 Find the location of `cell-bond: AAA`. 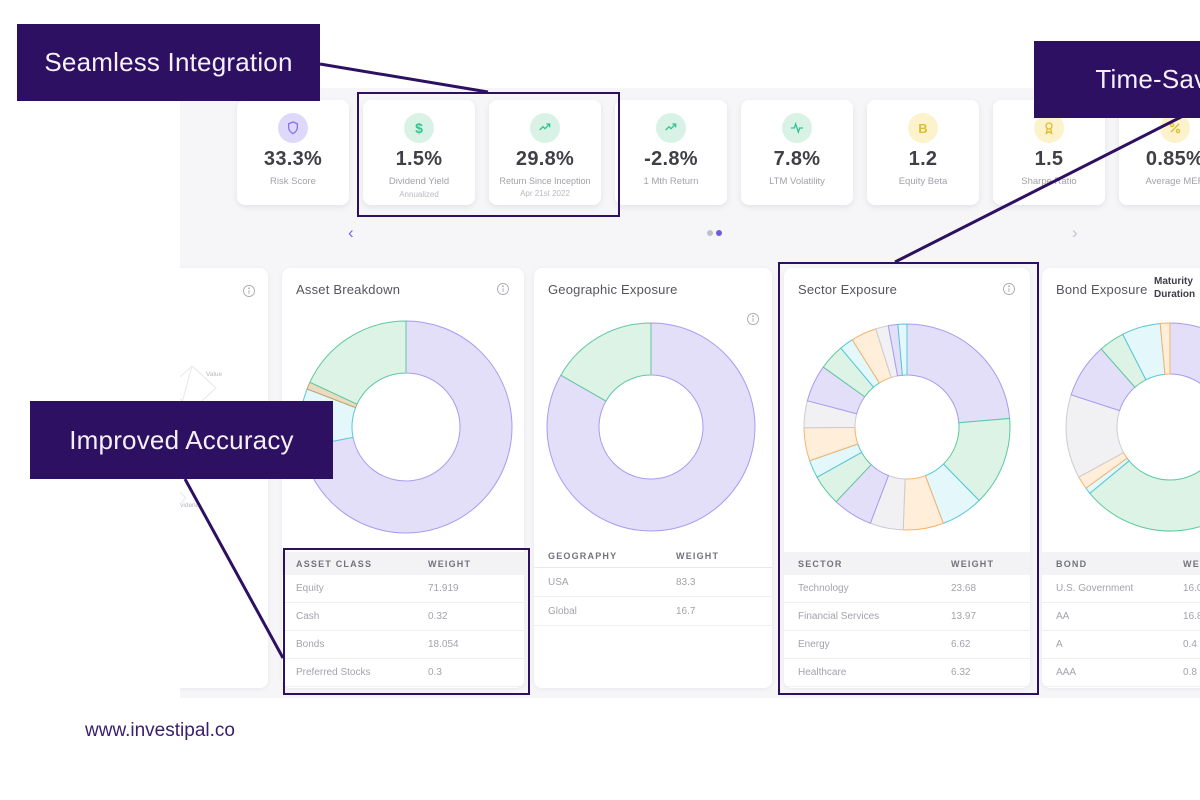

cell-bond: AAA is located at coordinates (1066, 672).